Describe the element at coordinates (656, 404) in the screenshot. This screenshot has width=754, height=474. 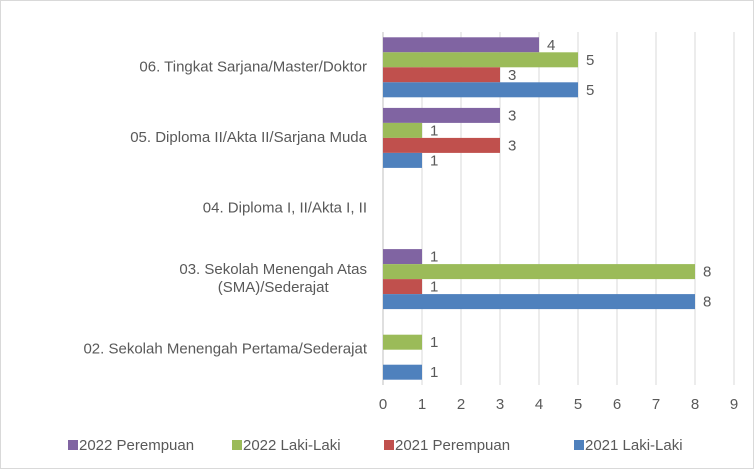
I see `x-tick-label: 7` at that location.